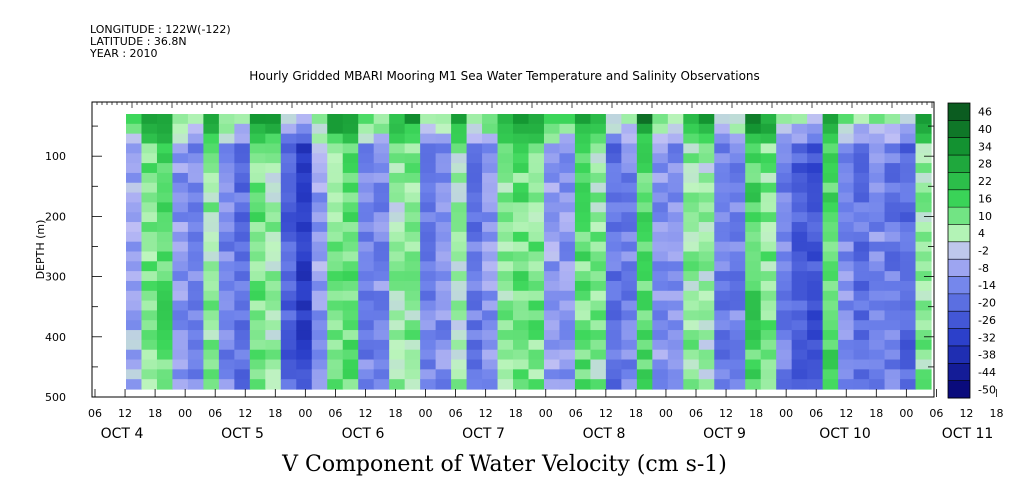 This screenshot has width=1009, height=504. I want to click on y-tick-label: 300, so click(55, 277).